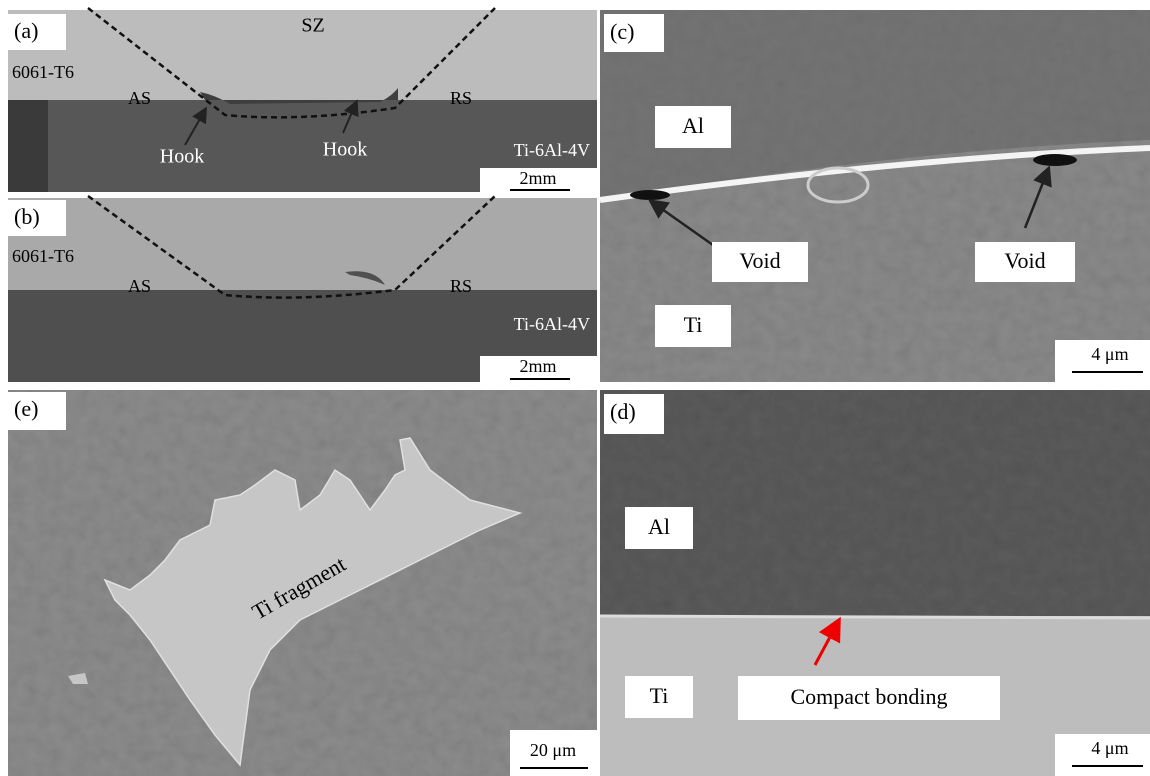  I want to click on zone-label: SZ, so click(312, 26).